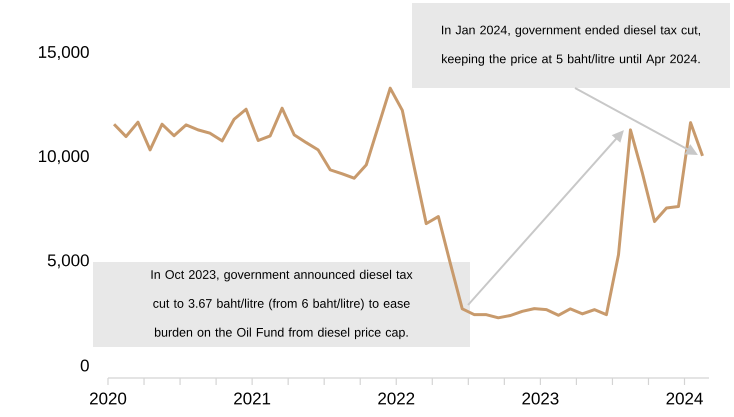 The height and width of the screenshot is (417, 734). What do you see at coordinates (63, 157) in the screenshot?
I see `y-tick-label: 10,000` at bounding box center [63, 157].